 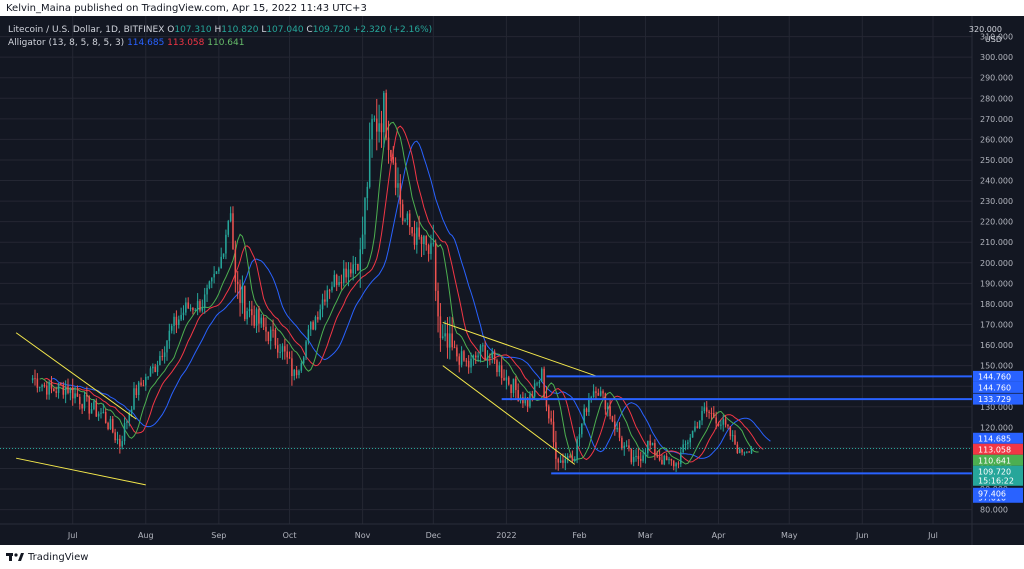 What do you see at coordinates (996, 407) in the screenshot?
I see `y-tick-label: 130.000` at bounding box center [996, 407].